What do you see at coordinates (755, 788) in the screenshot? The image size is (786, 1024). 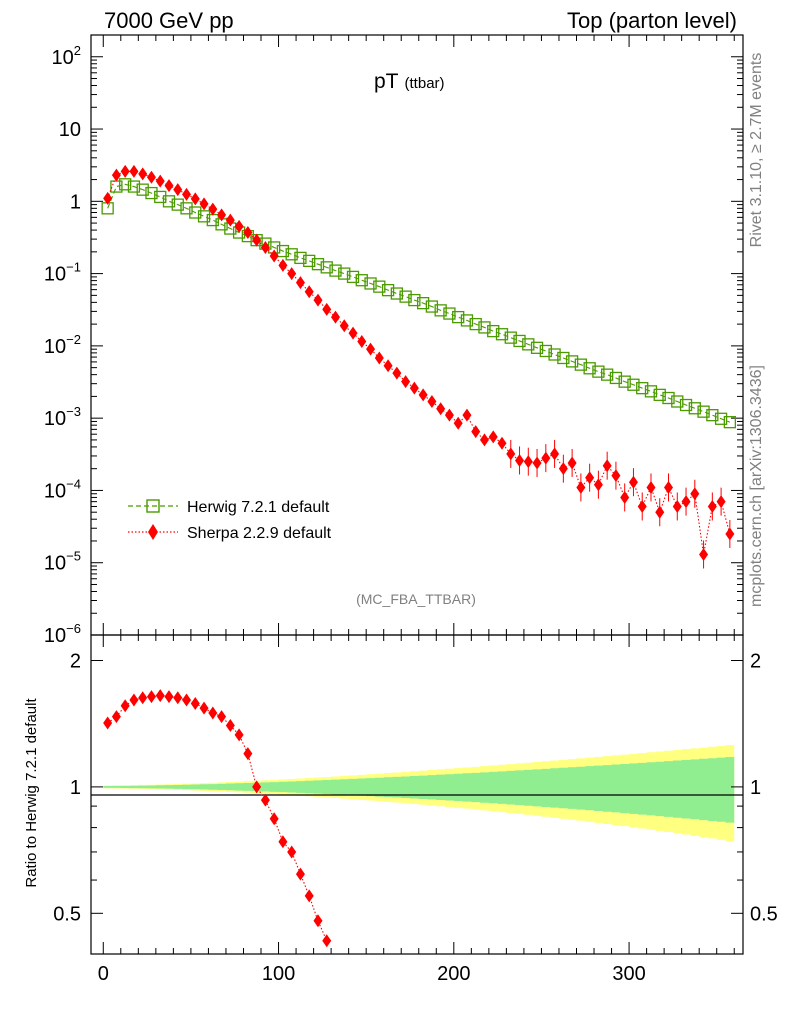 I see `ratio-ytick-label-right: 1` at bounding box center [755, 788].